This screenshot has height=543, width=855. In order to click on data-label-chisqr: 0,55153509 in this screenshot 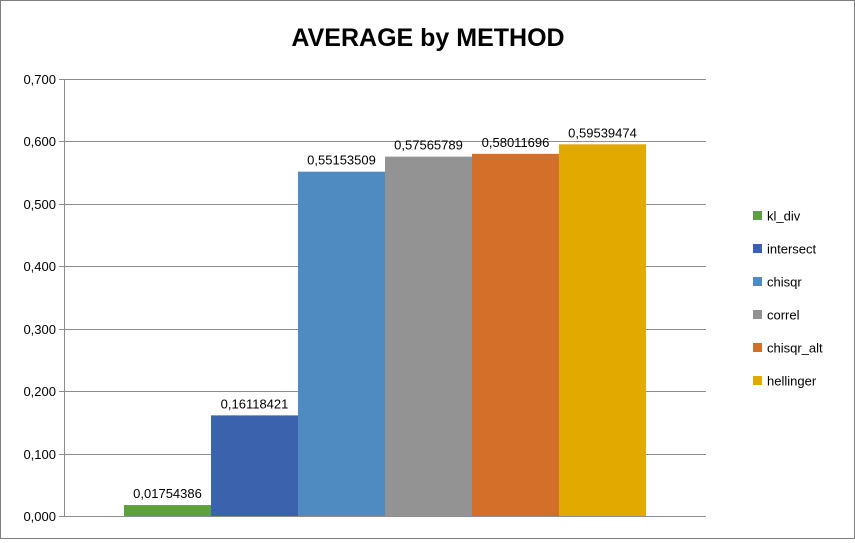, I will do `click(341, 160)`.